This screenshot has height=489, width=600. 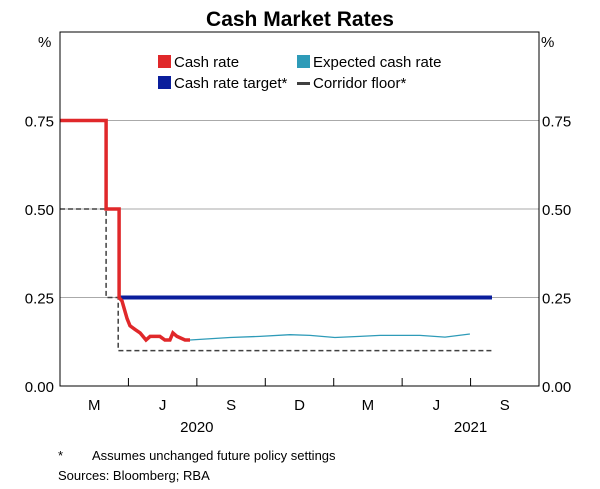 What do you see at coordinates (299, 405) in the screenshot?
I see `x-month-label: D` at bounding box center [299, 405].